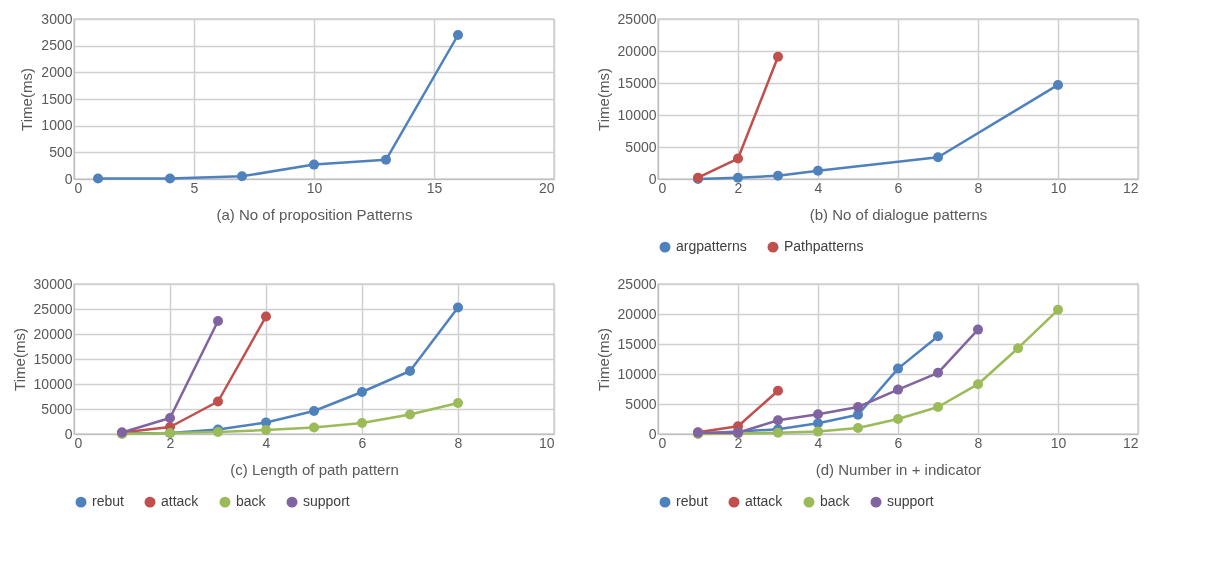 The height and width of the screenshot is (581, 1213). I want to click on y-tick-label: 30000, so click(53, 283).